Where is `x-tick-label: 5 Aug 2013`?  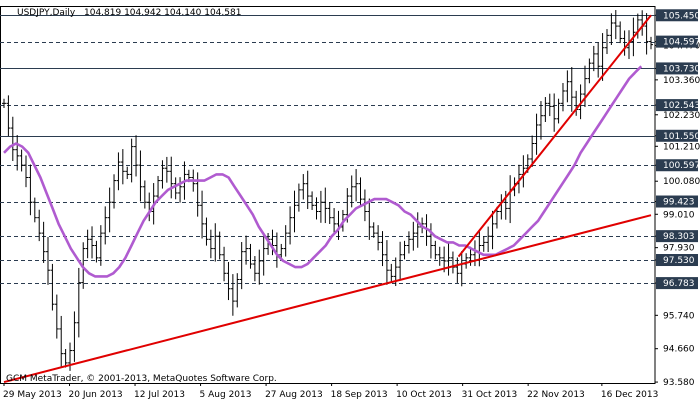 x-tick-label: 5 Aug 2013 is located at coordinates (226, 395).